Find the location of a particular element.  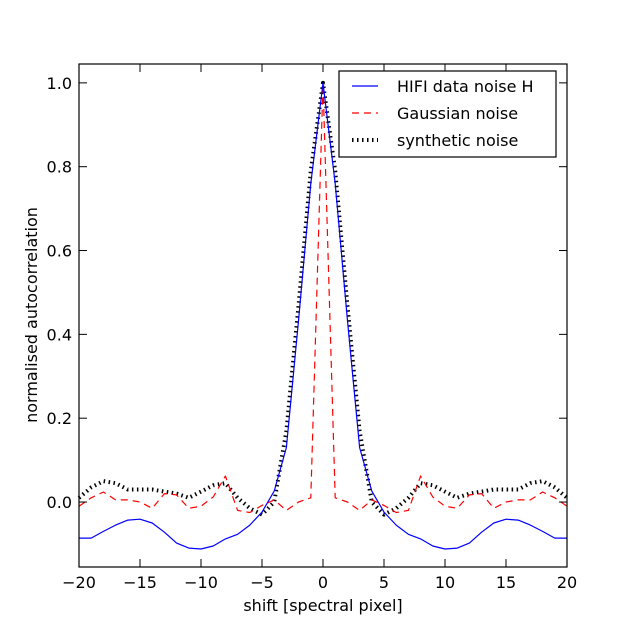

x-axis-label: shift [spectral pixel] is located at coordinates (322, 605).